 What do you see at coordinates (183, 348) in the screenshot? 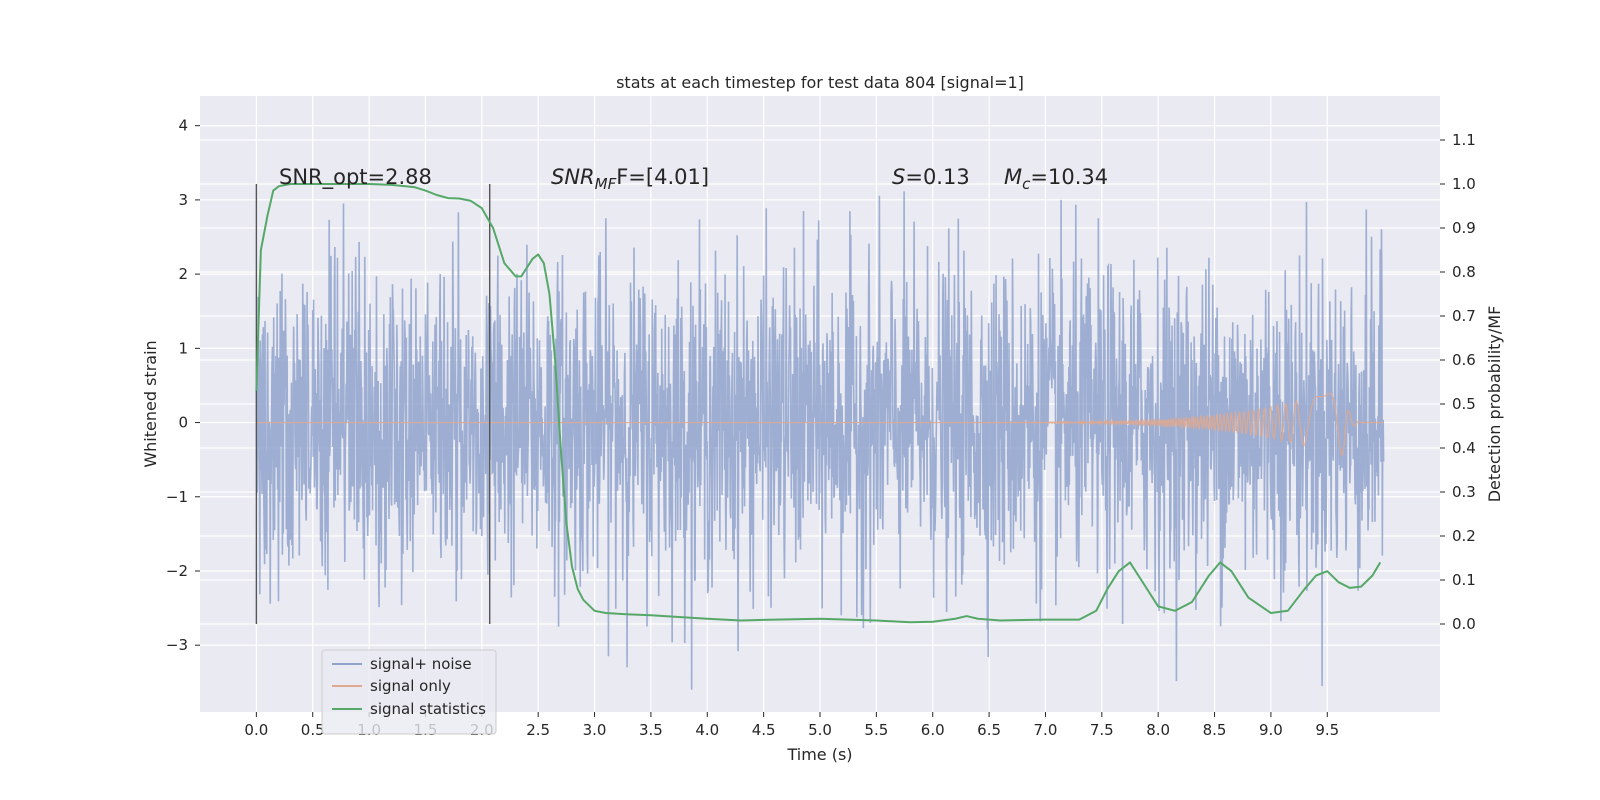
I see `y-left-tick-label: 1` at bounding box center [183, 348].